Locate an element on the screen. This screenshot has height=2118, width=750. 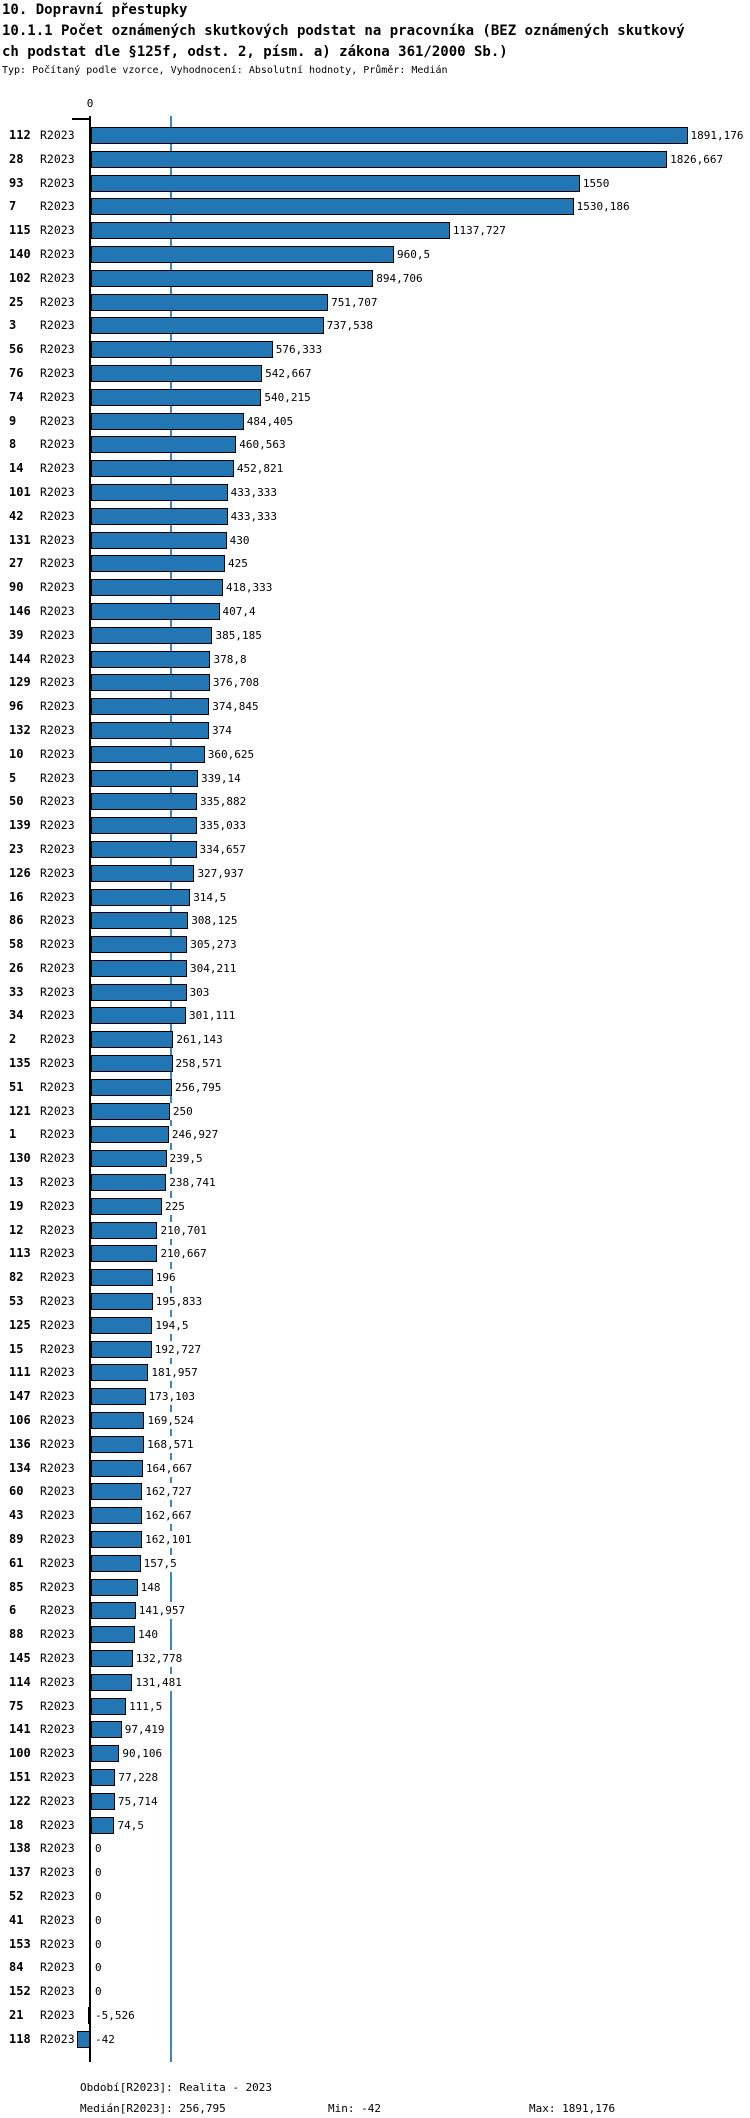
bar-row: 19 R2023 225 is located at coordinates (375, 1206).